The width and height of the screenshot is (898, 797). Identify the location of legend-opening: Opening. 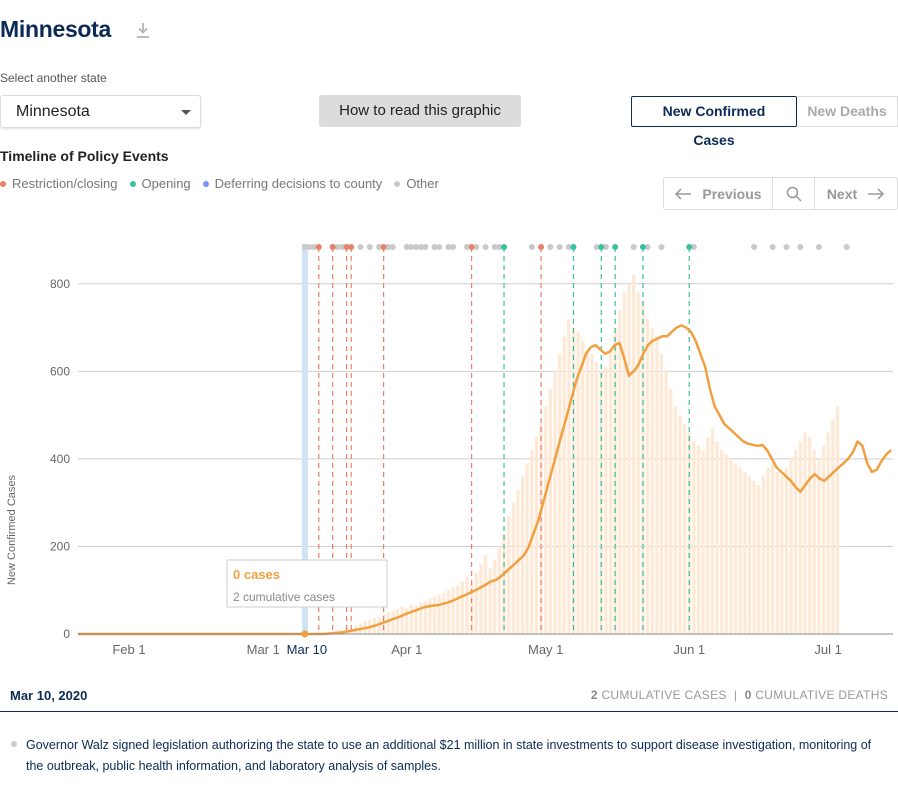
(160, 183).